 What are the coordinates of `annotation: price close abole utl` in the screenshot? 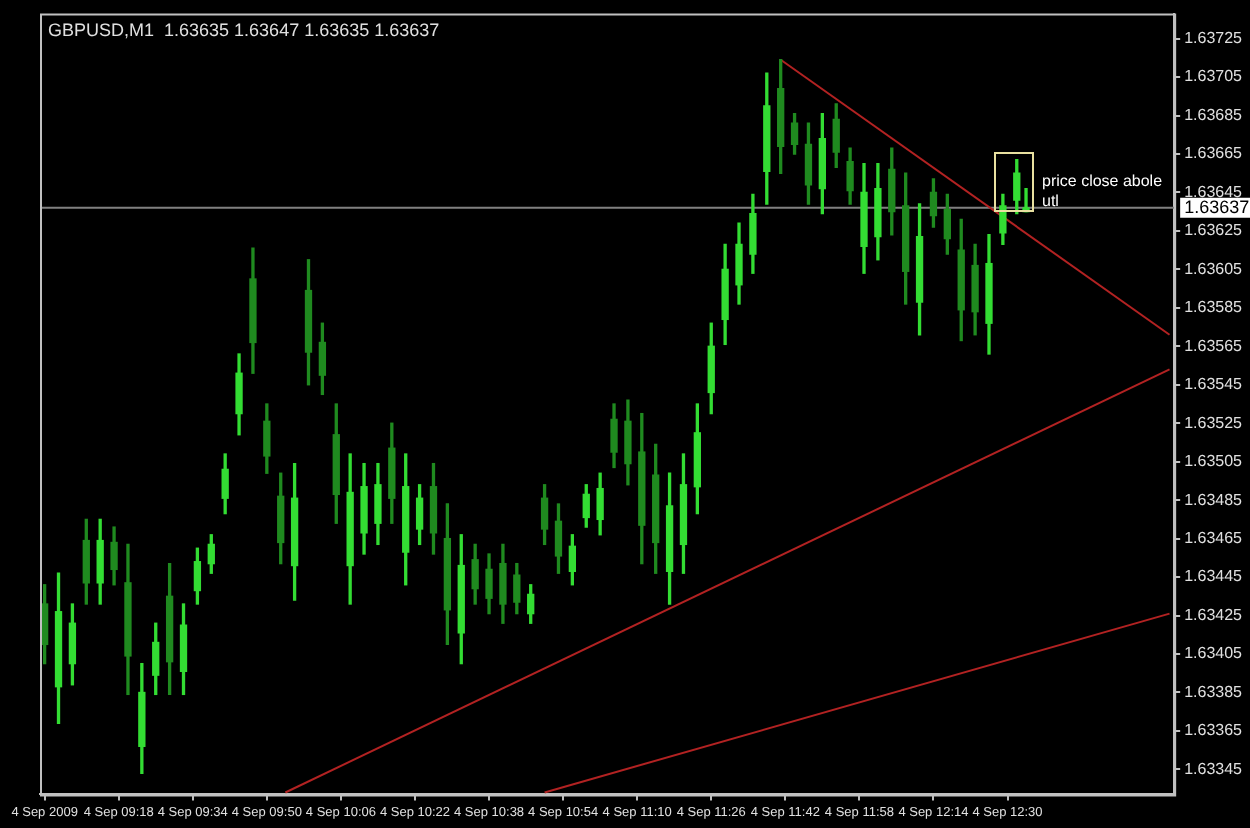 It's located at (1103, 191).